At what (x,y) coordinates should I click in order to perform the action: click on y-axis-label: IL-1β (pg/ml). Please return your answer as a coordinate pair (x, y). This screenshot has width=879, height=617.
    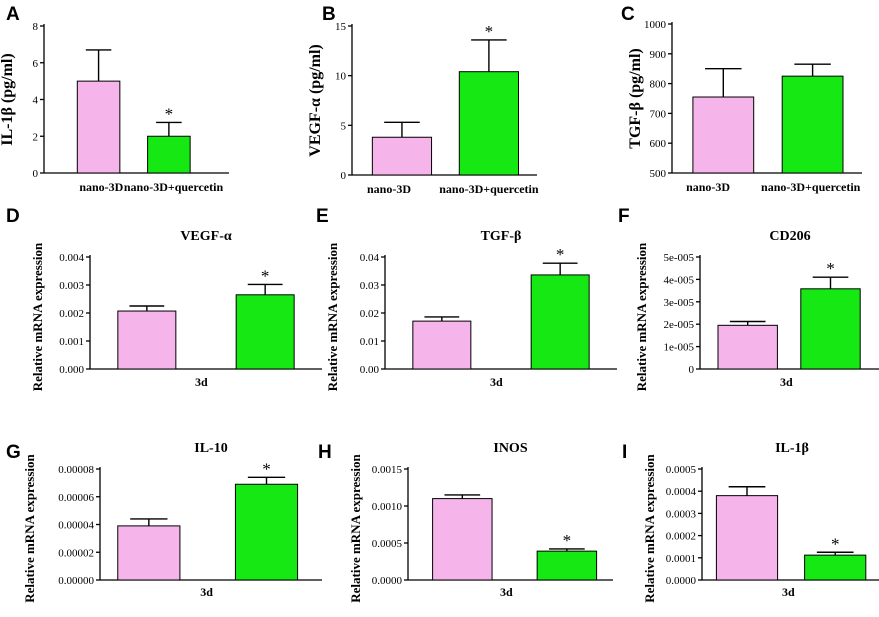
    Looking at the image, I should click on (8, 99).